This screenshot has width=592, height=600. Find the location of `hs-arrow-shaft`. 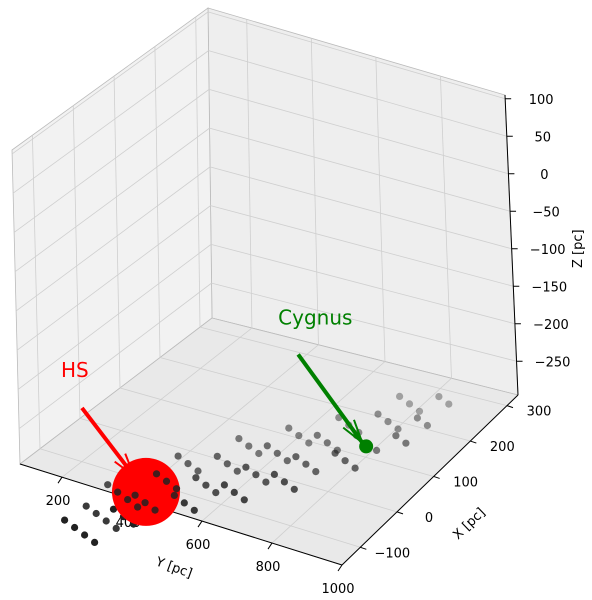

hs-arrow-shaft is located at coordinates (108, 442).